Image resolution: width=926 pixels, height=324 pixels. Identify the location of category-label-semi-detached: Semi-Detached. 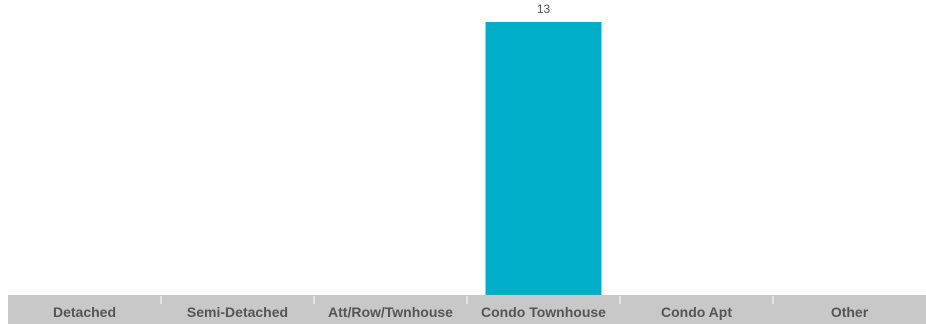
(237, 312).